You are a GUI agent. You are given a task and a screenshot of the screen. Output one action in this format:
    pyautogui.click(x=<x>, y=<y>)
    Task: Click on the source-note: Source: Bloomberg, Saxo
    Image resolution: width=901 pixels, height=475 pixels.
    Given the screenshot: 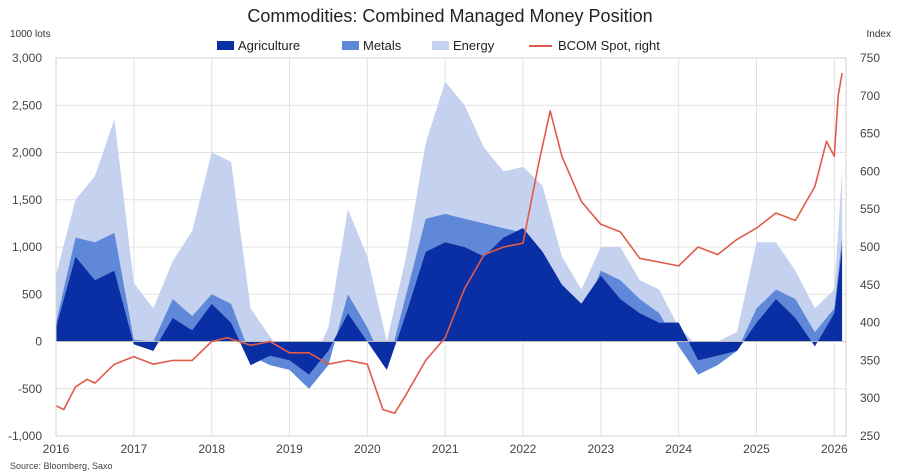 What is the action you would take?
    pyautogui.click(x=61, y=466)
    